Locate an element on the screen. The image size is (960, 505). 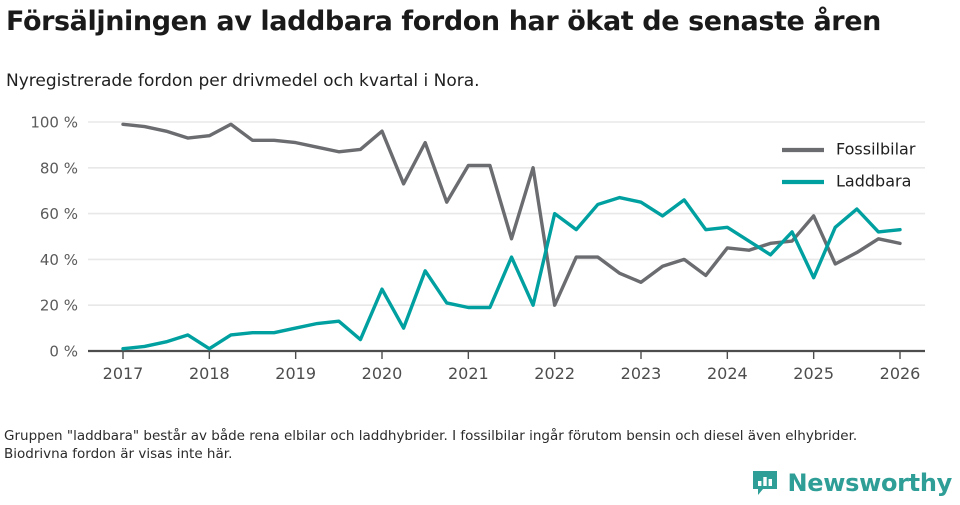
y-axis-tick-label: 100 % is located at coordinates (54, 123).